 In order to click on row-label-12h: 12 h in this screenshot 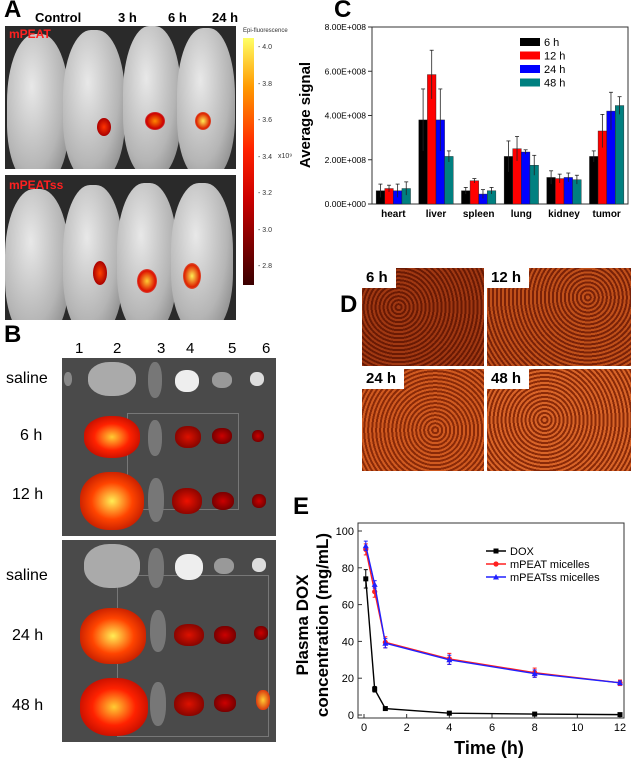, I will do `click(28, 494)`.